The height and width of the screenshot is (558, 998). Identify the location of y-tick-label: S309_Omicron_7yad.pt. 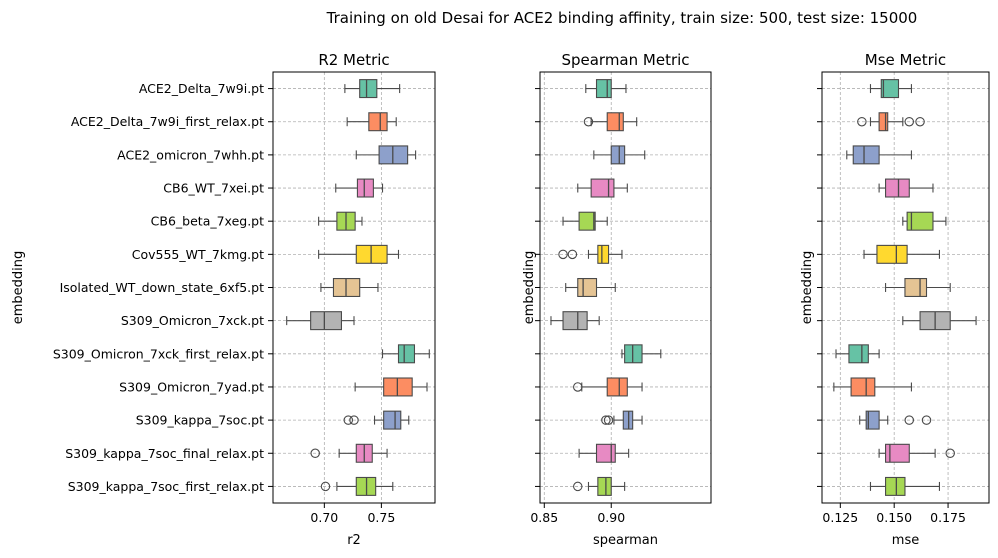
(191, 386).